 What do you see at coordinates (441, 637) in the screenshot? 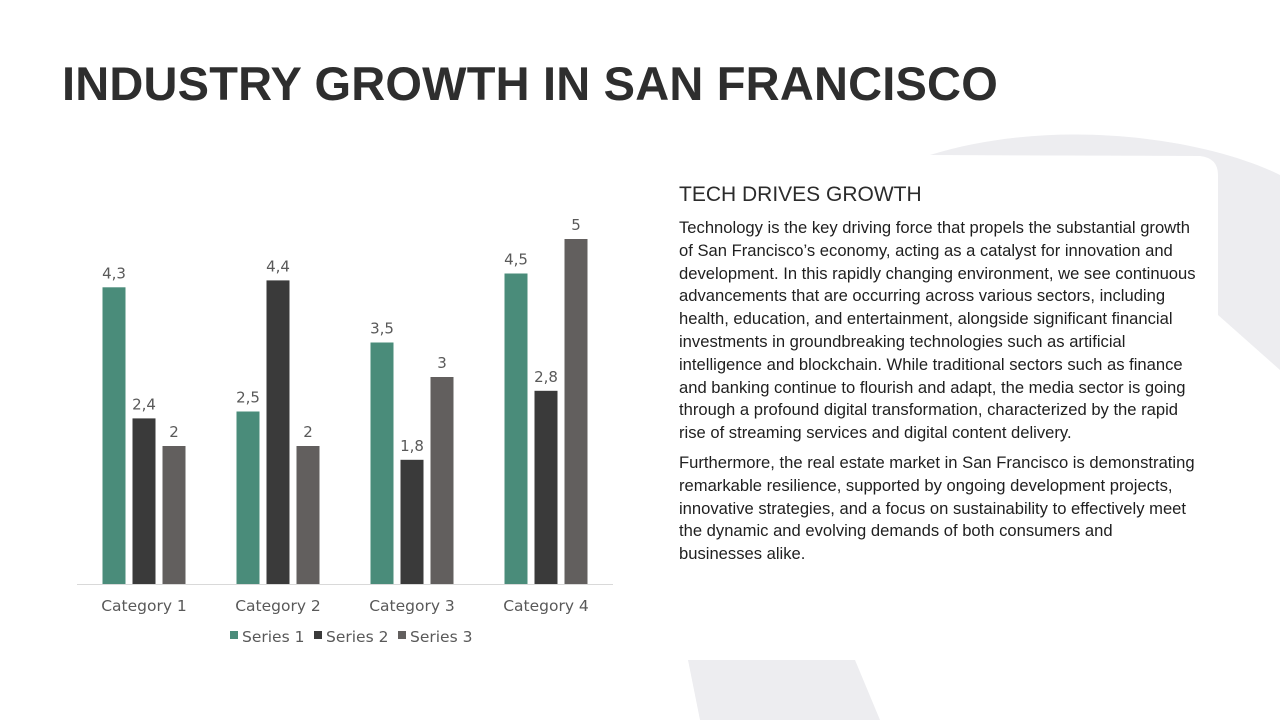
I see `legend-label-series-3: Series 3` at bounding box center [441, 637].